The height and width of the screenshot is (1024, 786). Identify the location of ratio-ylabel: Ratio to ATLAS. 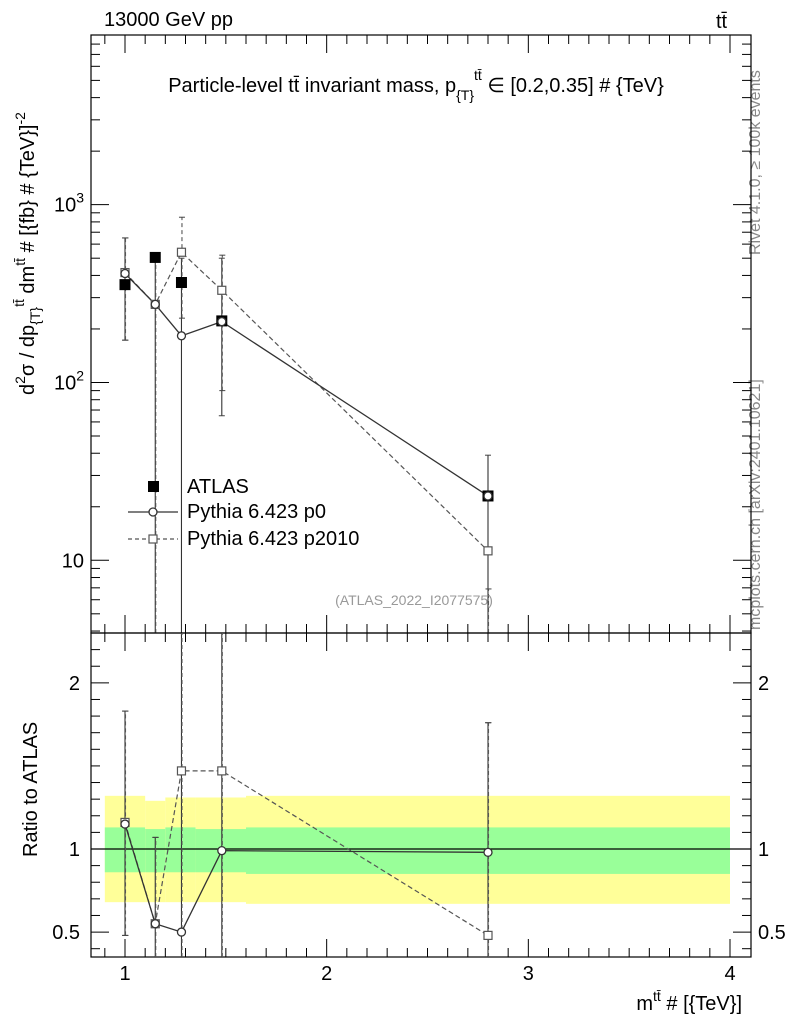
(31, 789).